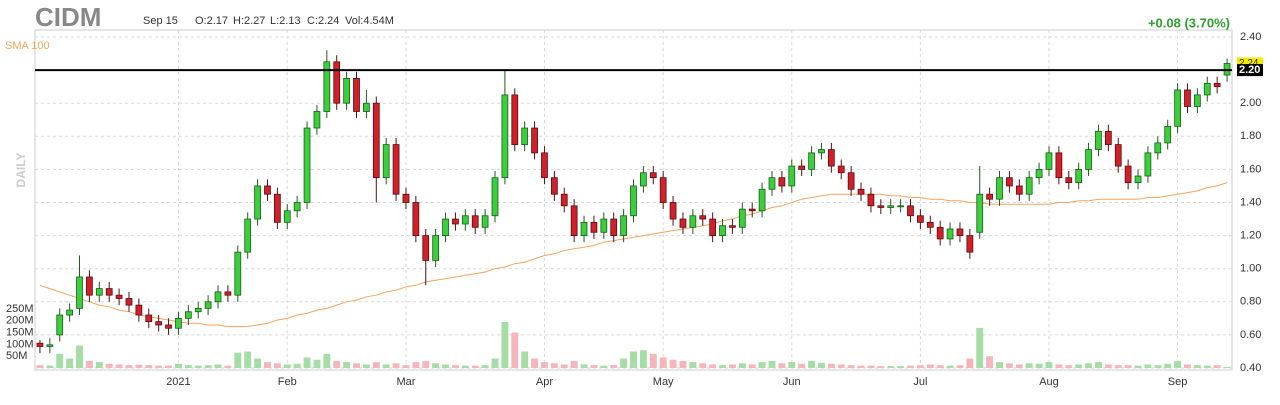 This screenshot has width=1280, height=405. I want to click on timeframe: DAILY, so click(21, 170).